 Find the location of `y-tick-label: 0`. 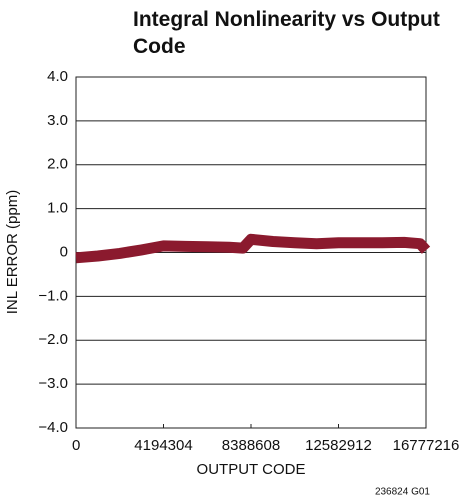

y-tick-label: 0 is located at coordinates (64, 251).